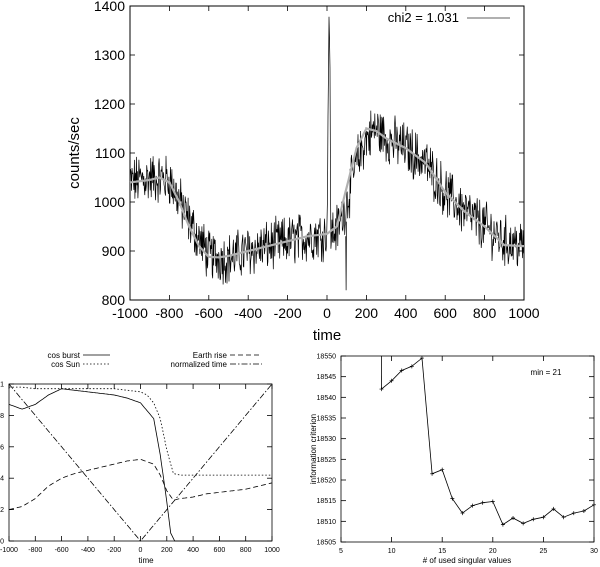 The image size is (600, 567). Describe the element at coordinates (248, 313) in the screenshot. I see `main-x-tick-label: -400` at that location.